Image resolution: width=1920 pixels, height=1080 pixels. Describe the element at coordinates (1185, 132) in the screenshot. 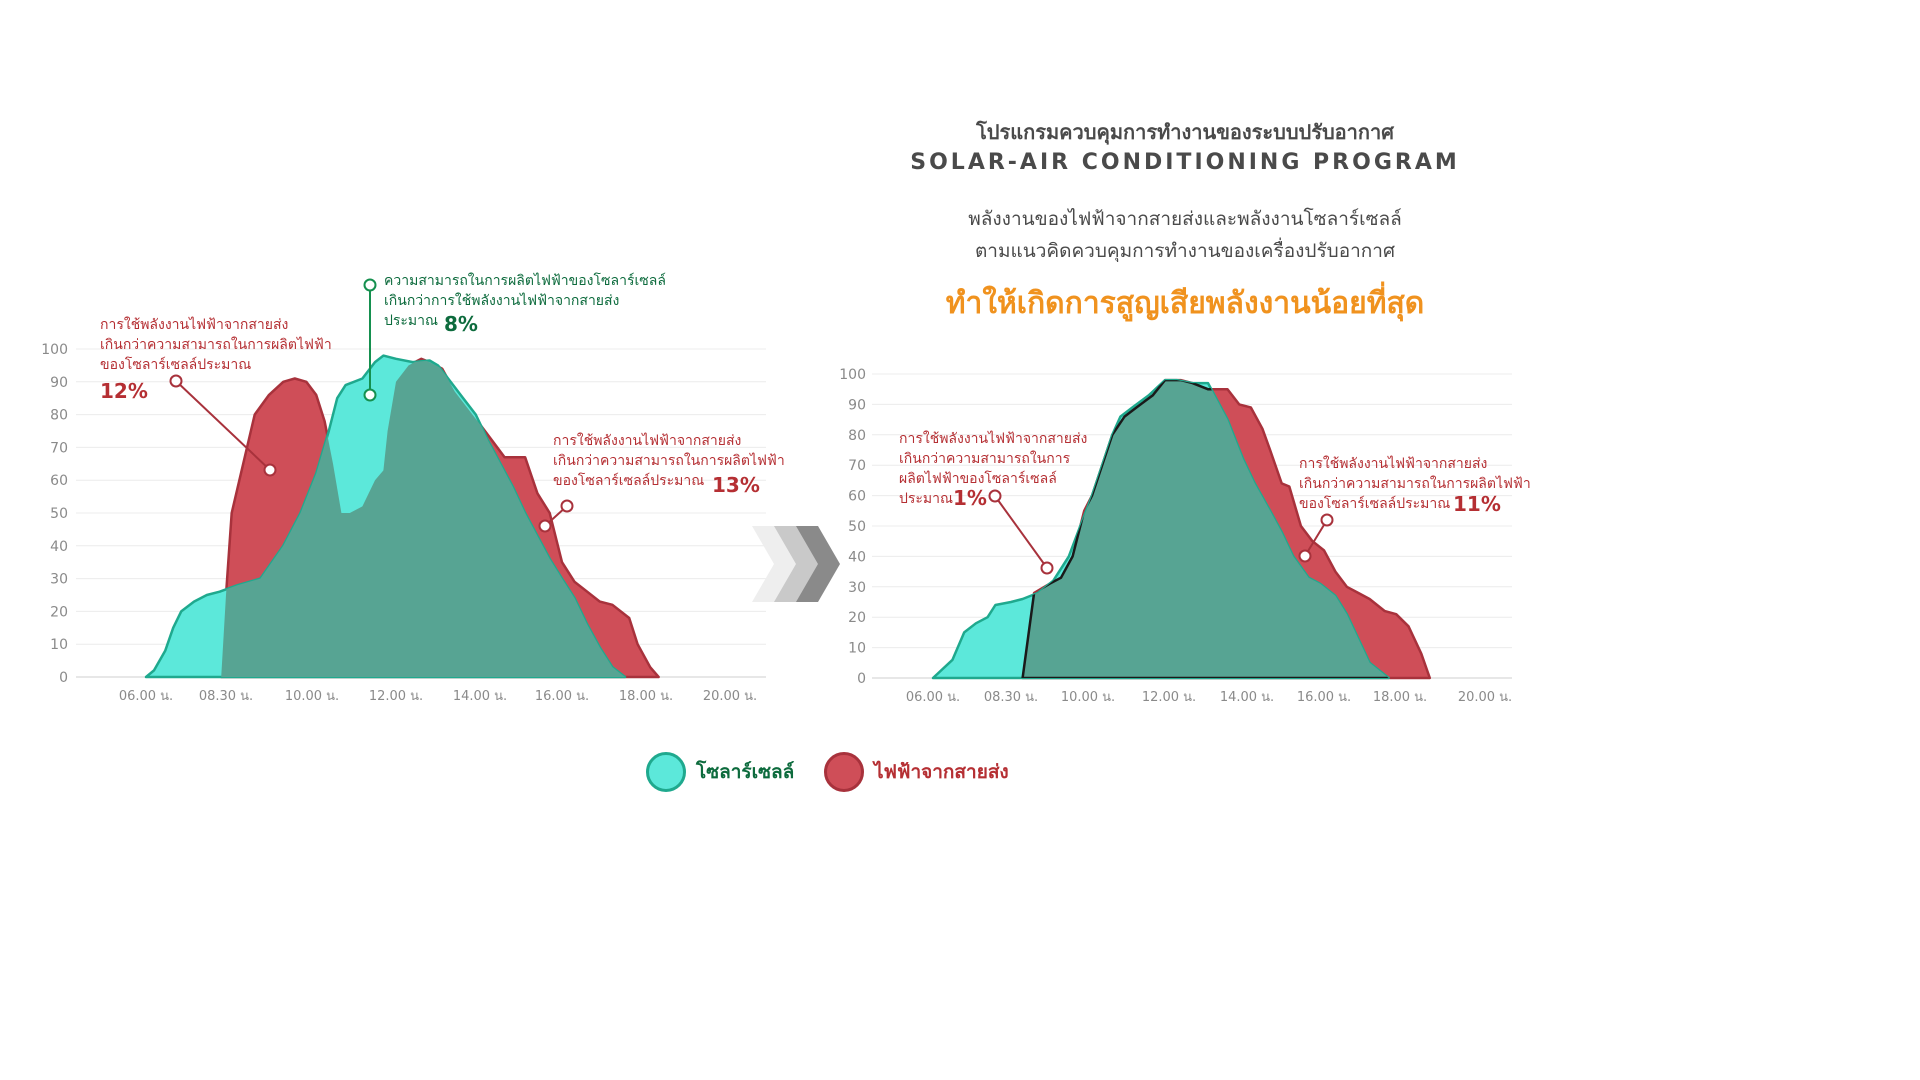

I see `program-title-thai: โปรแกรมควบคุมการทำงานของระบบปรับอากาศ` at that location.